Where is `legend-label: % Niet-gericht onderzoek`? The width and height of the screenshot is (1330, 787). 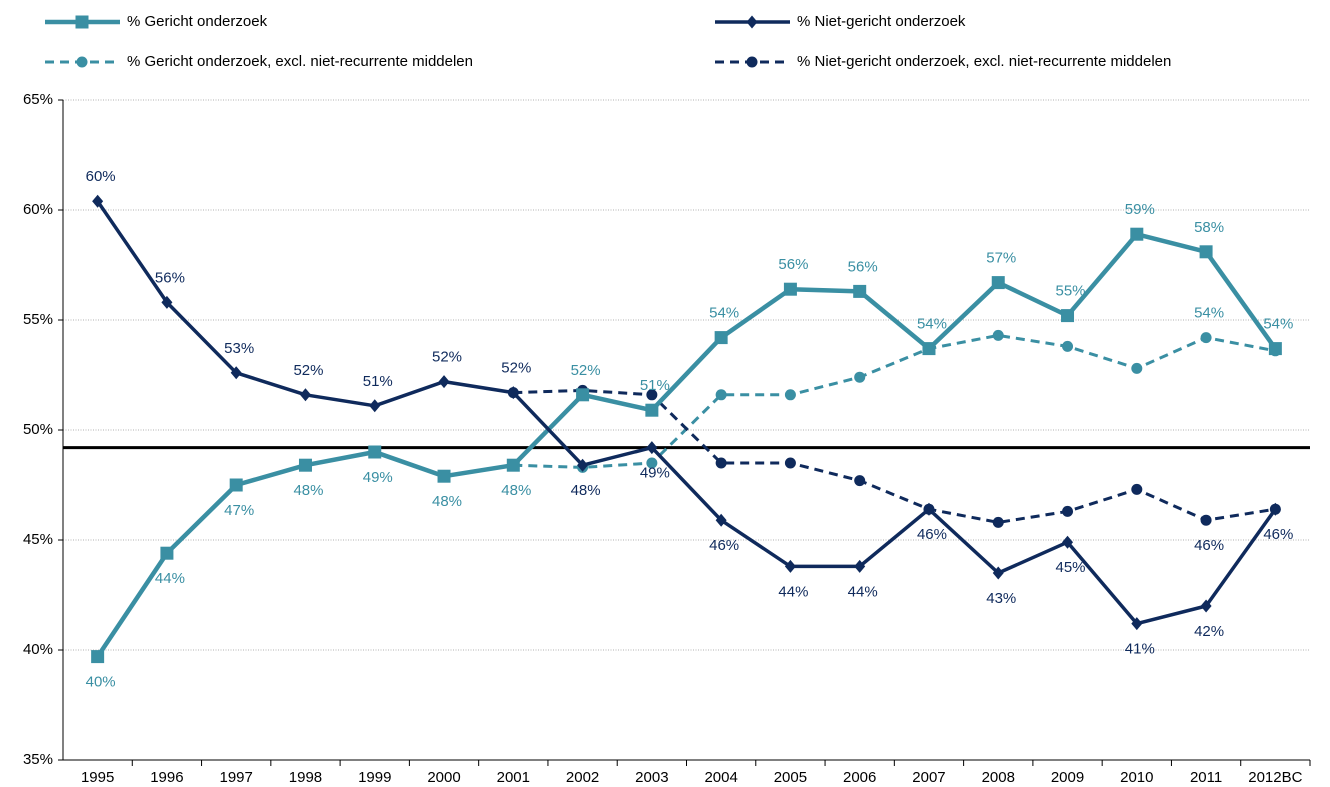
legend-label: % Niet-gericht onderzoek is located at coordinates (881, 21).